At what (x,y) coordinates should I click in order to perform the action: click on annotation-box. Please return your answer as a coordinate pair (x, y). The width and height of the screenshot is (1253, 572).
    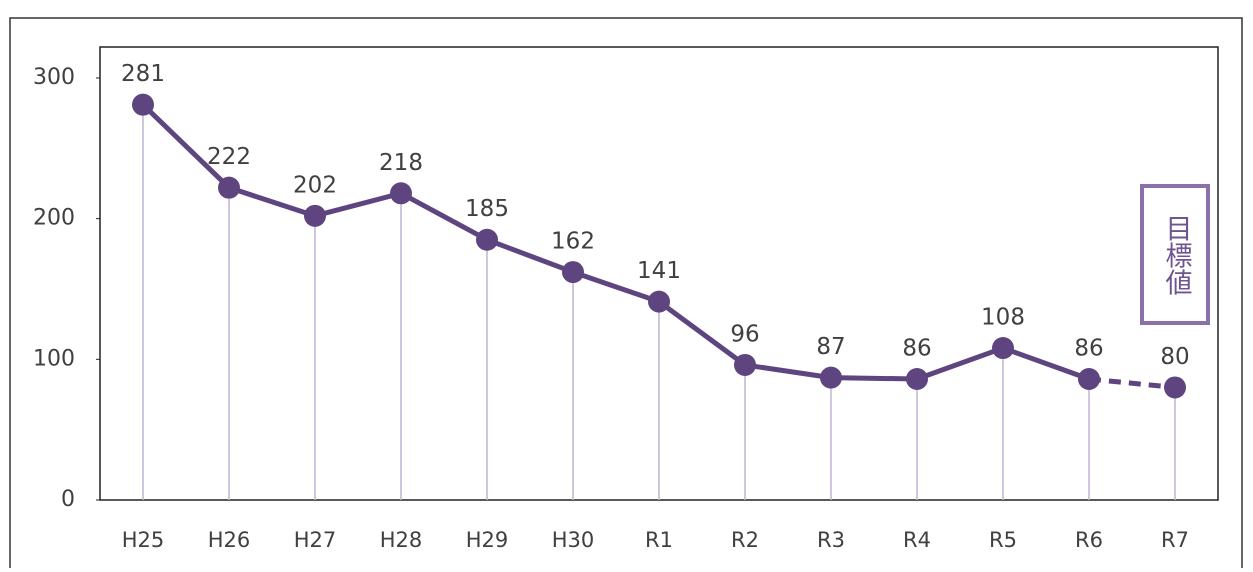
    Looking at the image, I should click on (1175, 254).